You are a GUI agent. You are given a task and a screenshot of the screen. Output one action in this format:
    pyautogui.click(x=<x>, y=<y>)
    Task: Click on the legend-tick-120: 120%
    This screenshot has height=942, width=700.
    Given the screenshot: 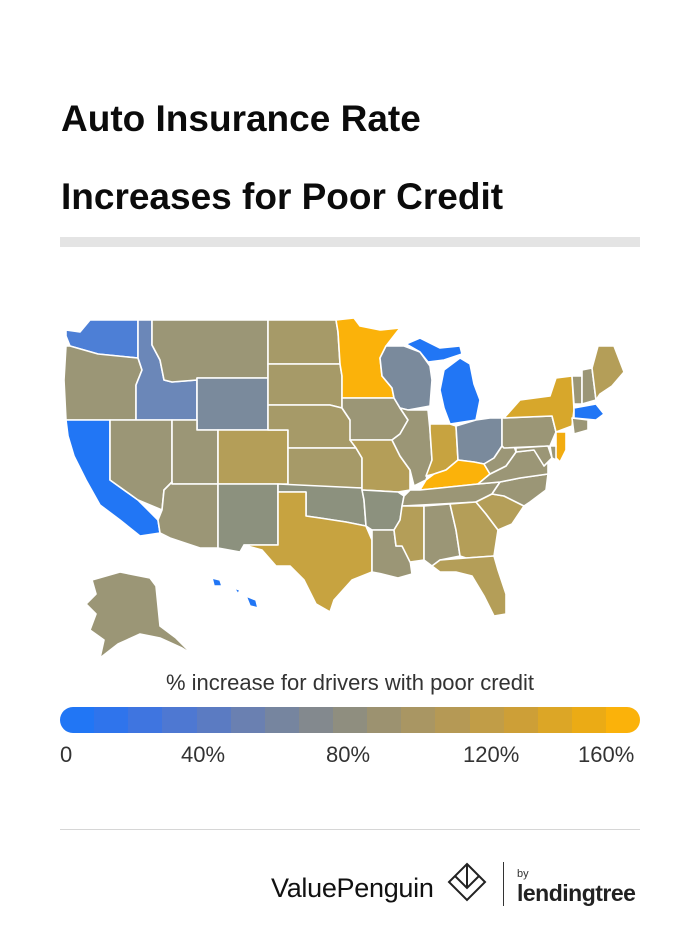 What is the action you would take?
    pyautogui.click(x=491, y=754)
    